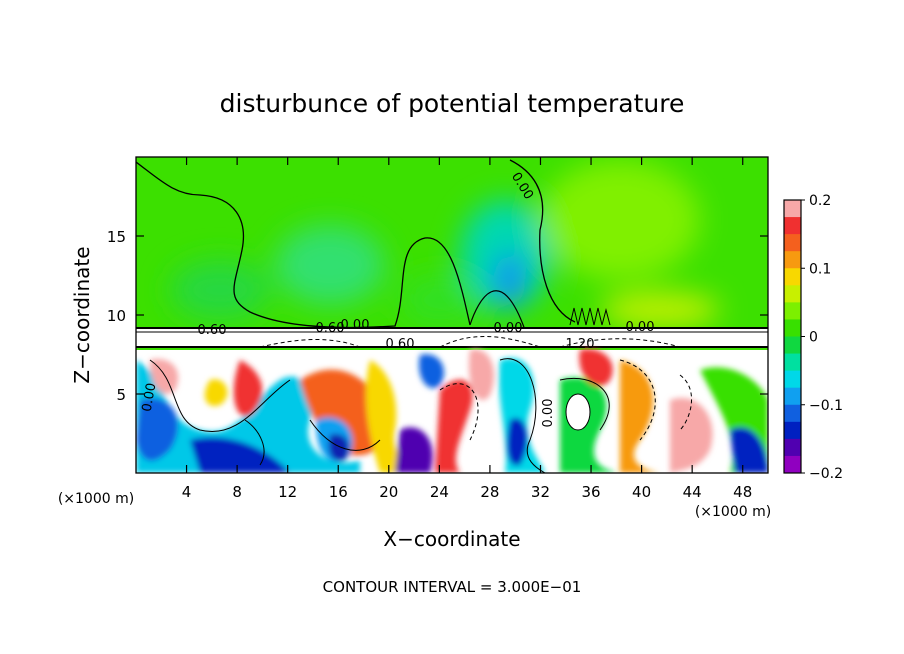  I want to click on x-tick-label: 8, so click(237, 492).